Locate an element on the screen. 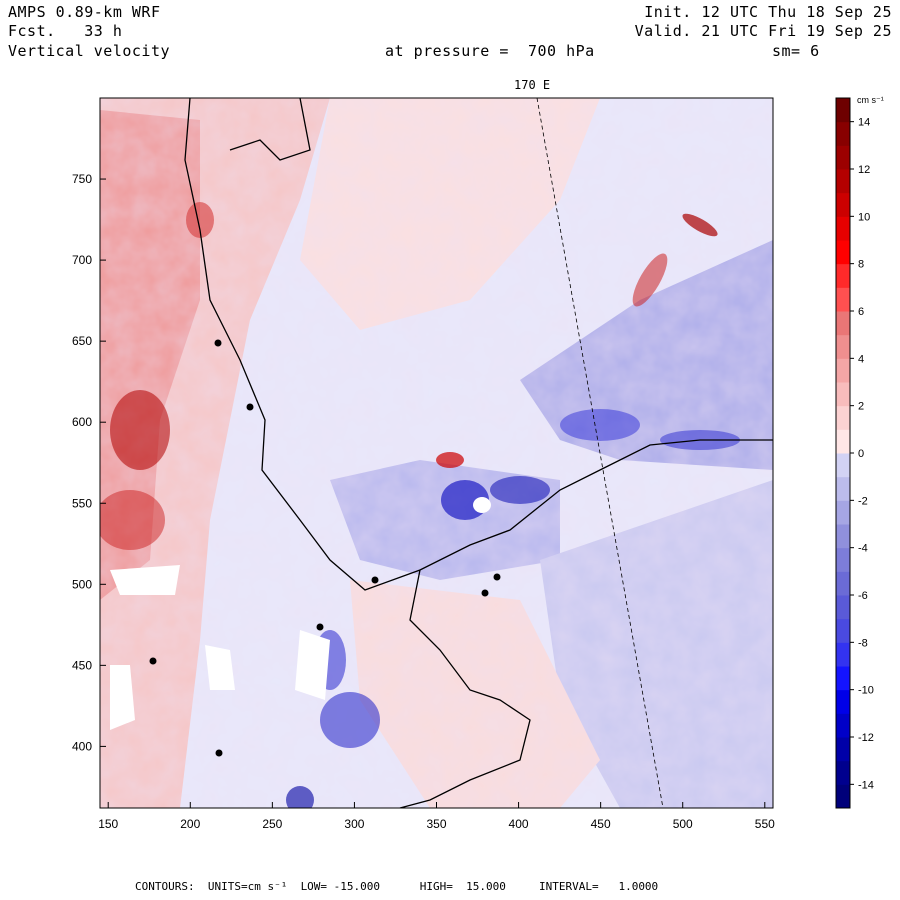 This screenshot has width=900, height=900. colorbar-tick-label: 12 is located at coordinates (864, 170).